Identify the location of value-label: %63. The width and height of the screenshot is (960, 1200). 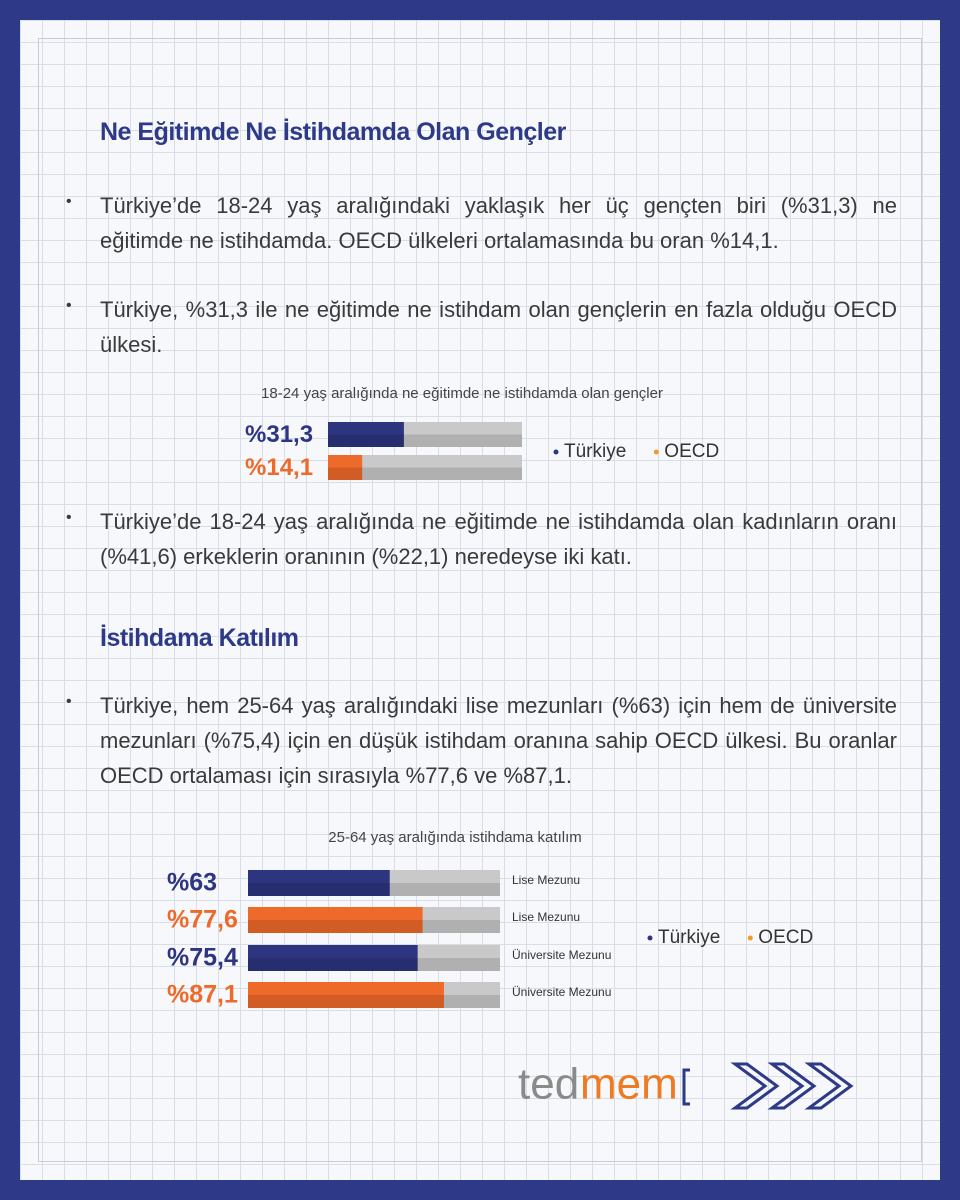
(192, 883).